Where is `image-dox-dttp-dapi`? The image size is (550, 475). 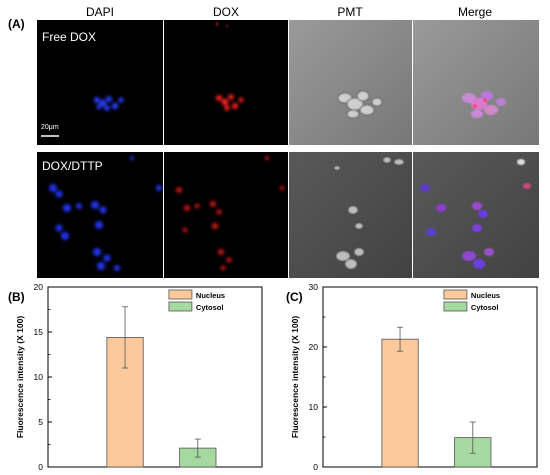 image-dox-dttp-dapi is located at coordinates (100, 215).